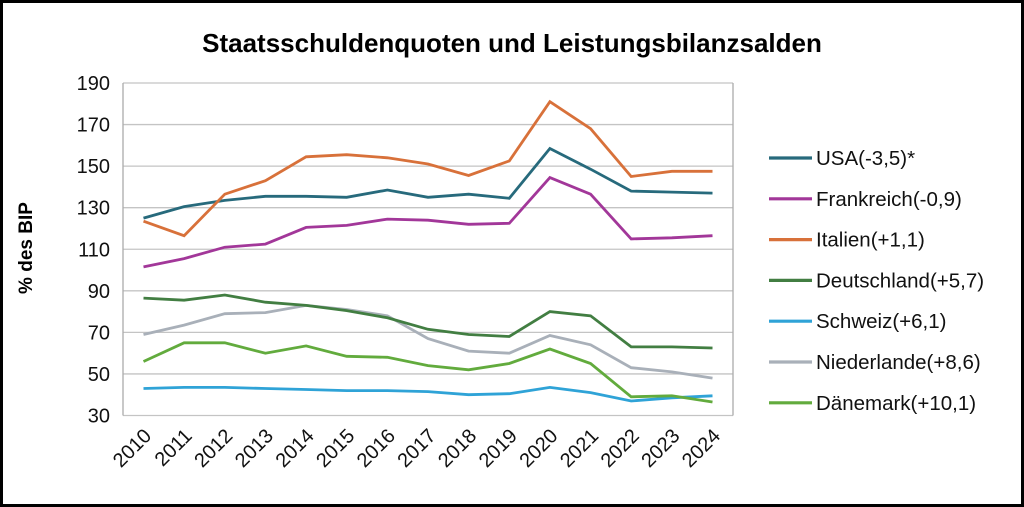 The image size is (1024, 507). I want to click on y-tick-label: 110, so click(94, 250).